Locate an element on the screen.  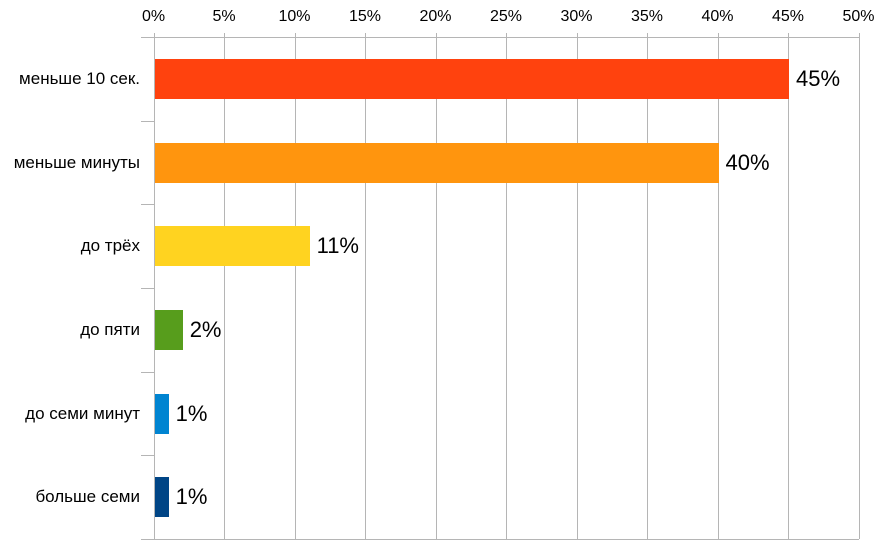
value-label: 40% is located at coordinates (747, 162).